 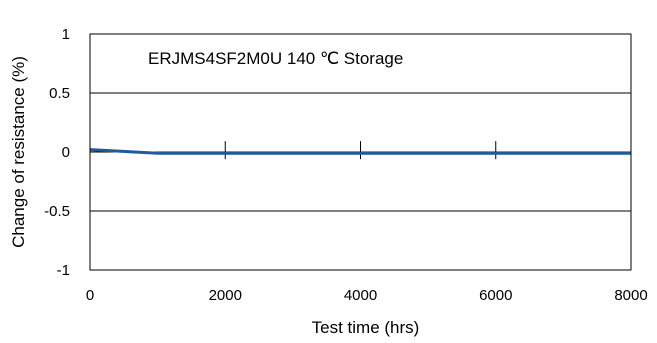 What do you see at coordinates (57, 152) in the screenshot?
I see `y-tick-labels: 1 0.5 0 -0.5 -1` at bounding box center [57, 152].